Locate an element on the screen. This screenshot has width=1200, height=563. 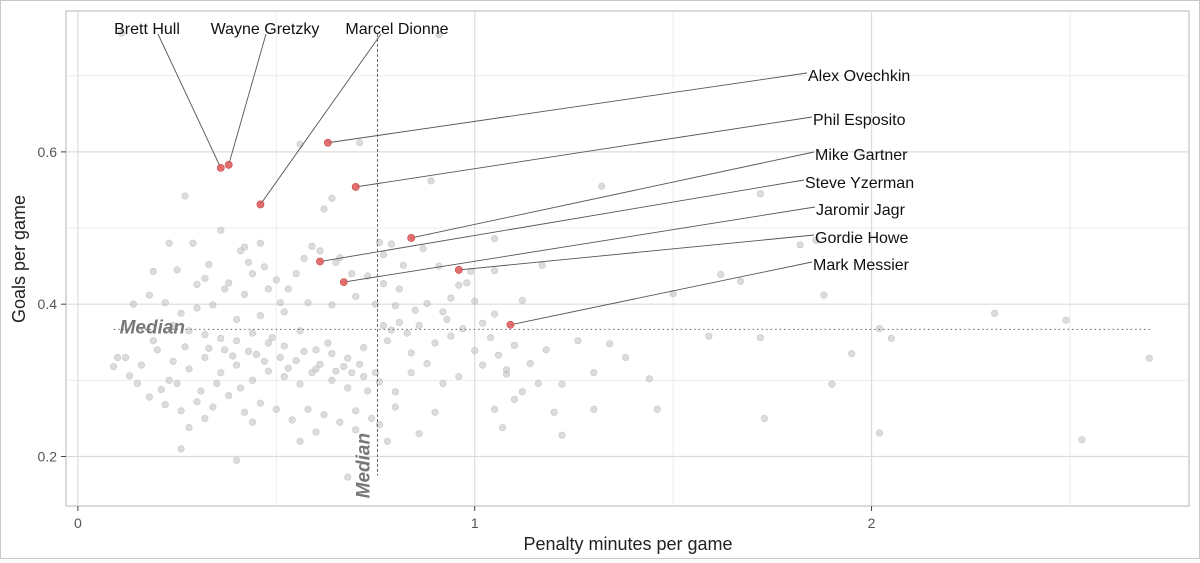
median-y-label: Median is located at coordinates (152, 327).